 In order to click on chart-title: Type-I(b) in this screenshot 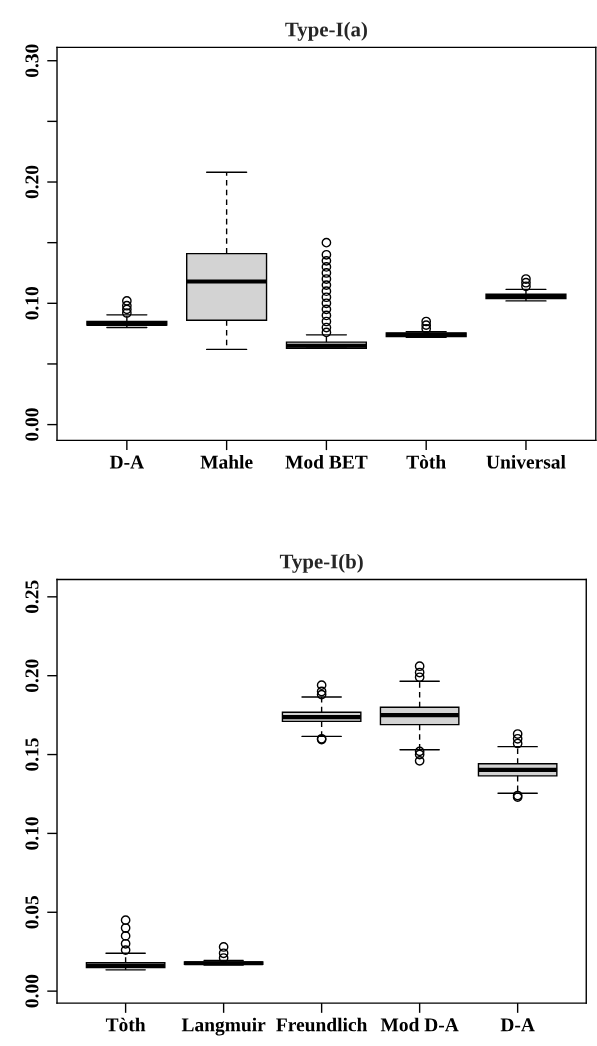, I will do `click(321, 563)`.